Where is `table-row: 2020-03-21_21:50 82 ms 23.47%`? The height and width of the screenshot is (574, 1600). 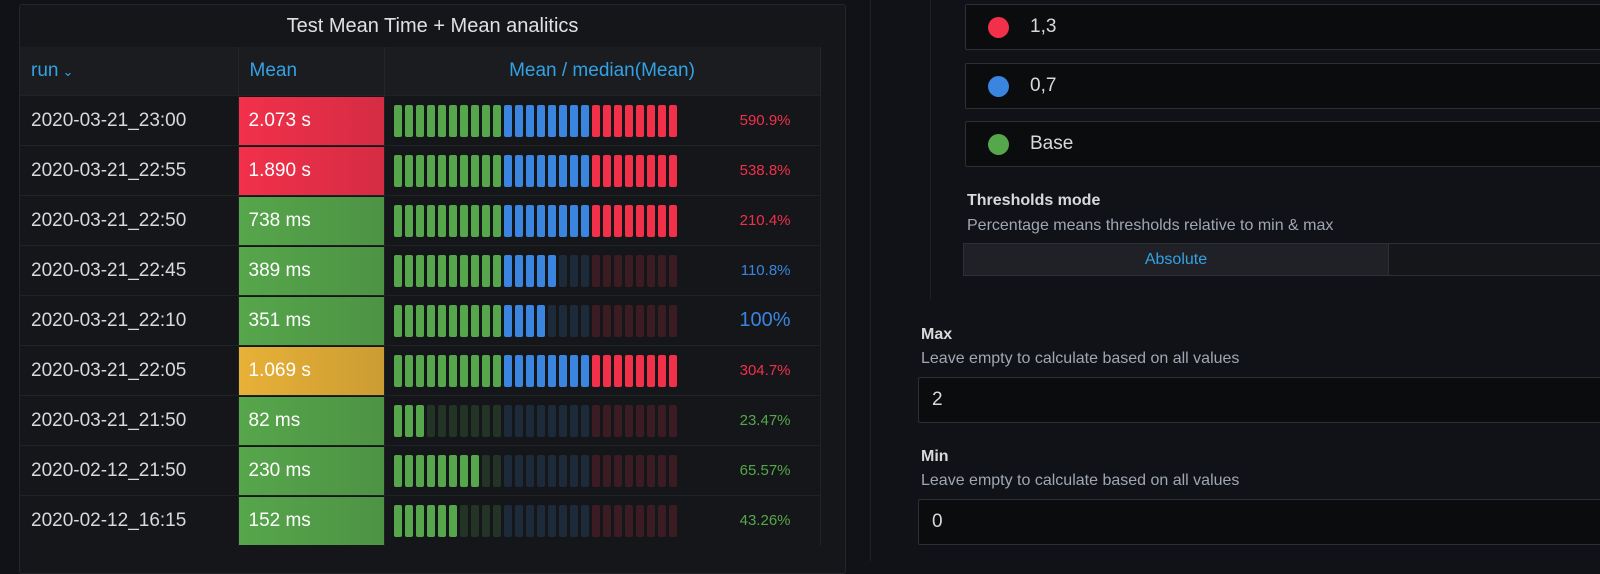
table-row: 2020-03-21_21:50 82 ms 23.47% is located at coordinates (420, 420).